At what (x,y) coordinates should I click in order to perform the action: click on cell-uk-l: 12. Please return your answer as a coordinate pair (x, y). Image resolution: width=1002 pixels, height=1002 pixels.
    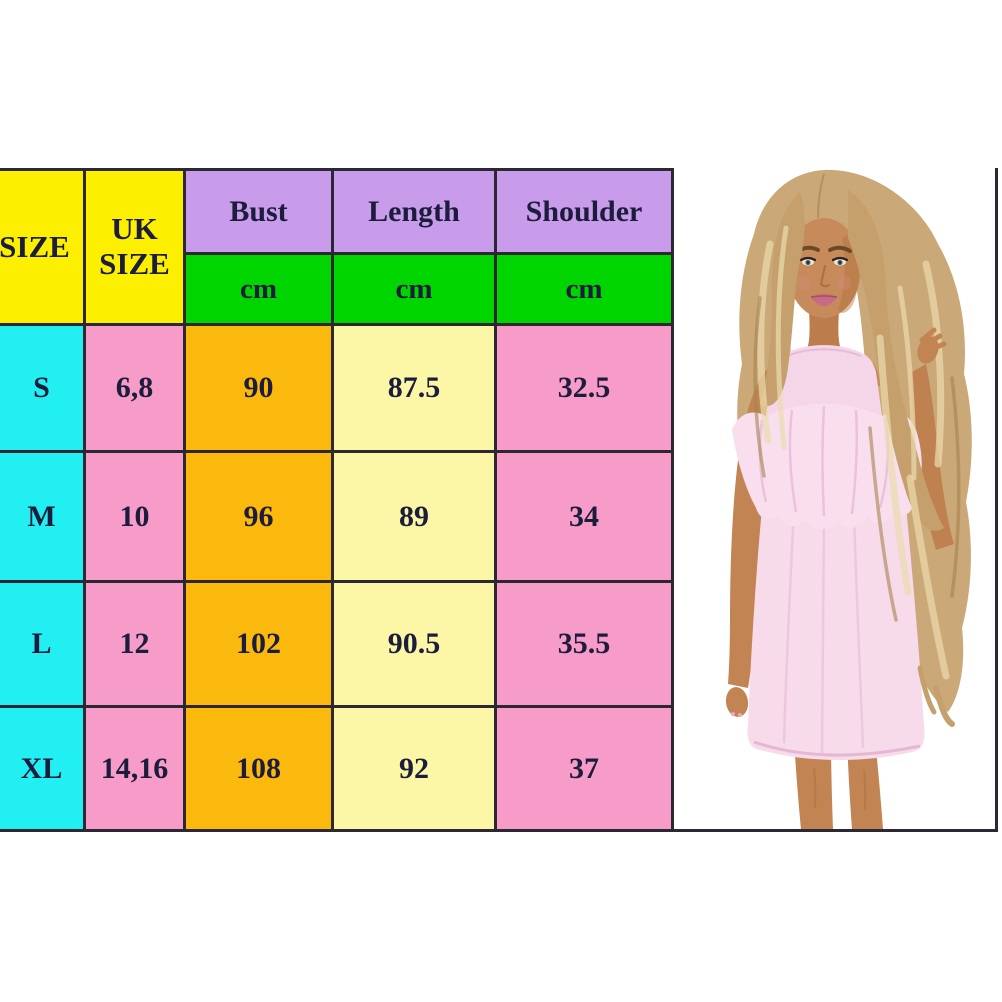
    Looking at the image, I should click on (134, 644).